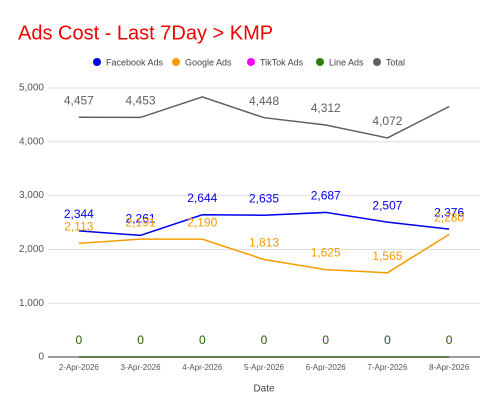  Describe the element at coordinates (264, 243) in the screenshot. I see `data-label: 1,813` at that location.